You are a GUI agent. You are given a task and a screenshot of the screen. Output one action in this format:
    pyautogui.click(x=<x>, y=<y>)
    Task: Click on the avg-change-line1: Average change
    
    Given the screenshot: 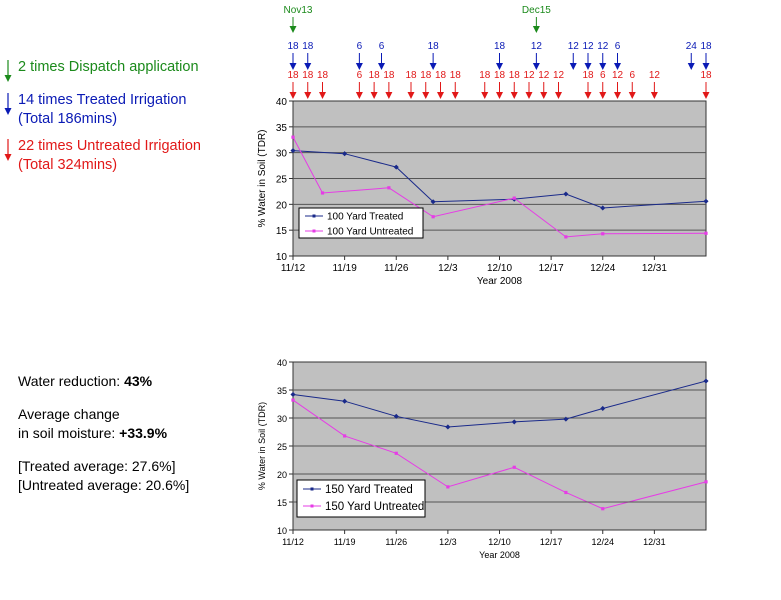 What is the action you would take?
    pyautogui.click(x=69, y=414)
    